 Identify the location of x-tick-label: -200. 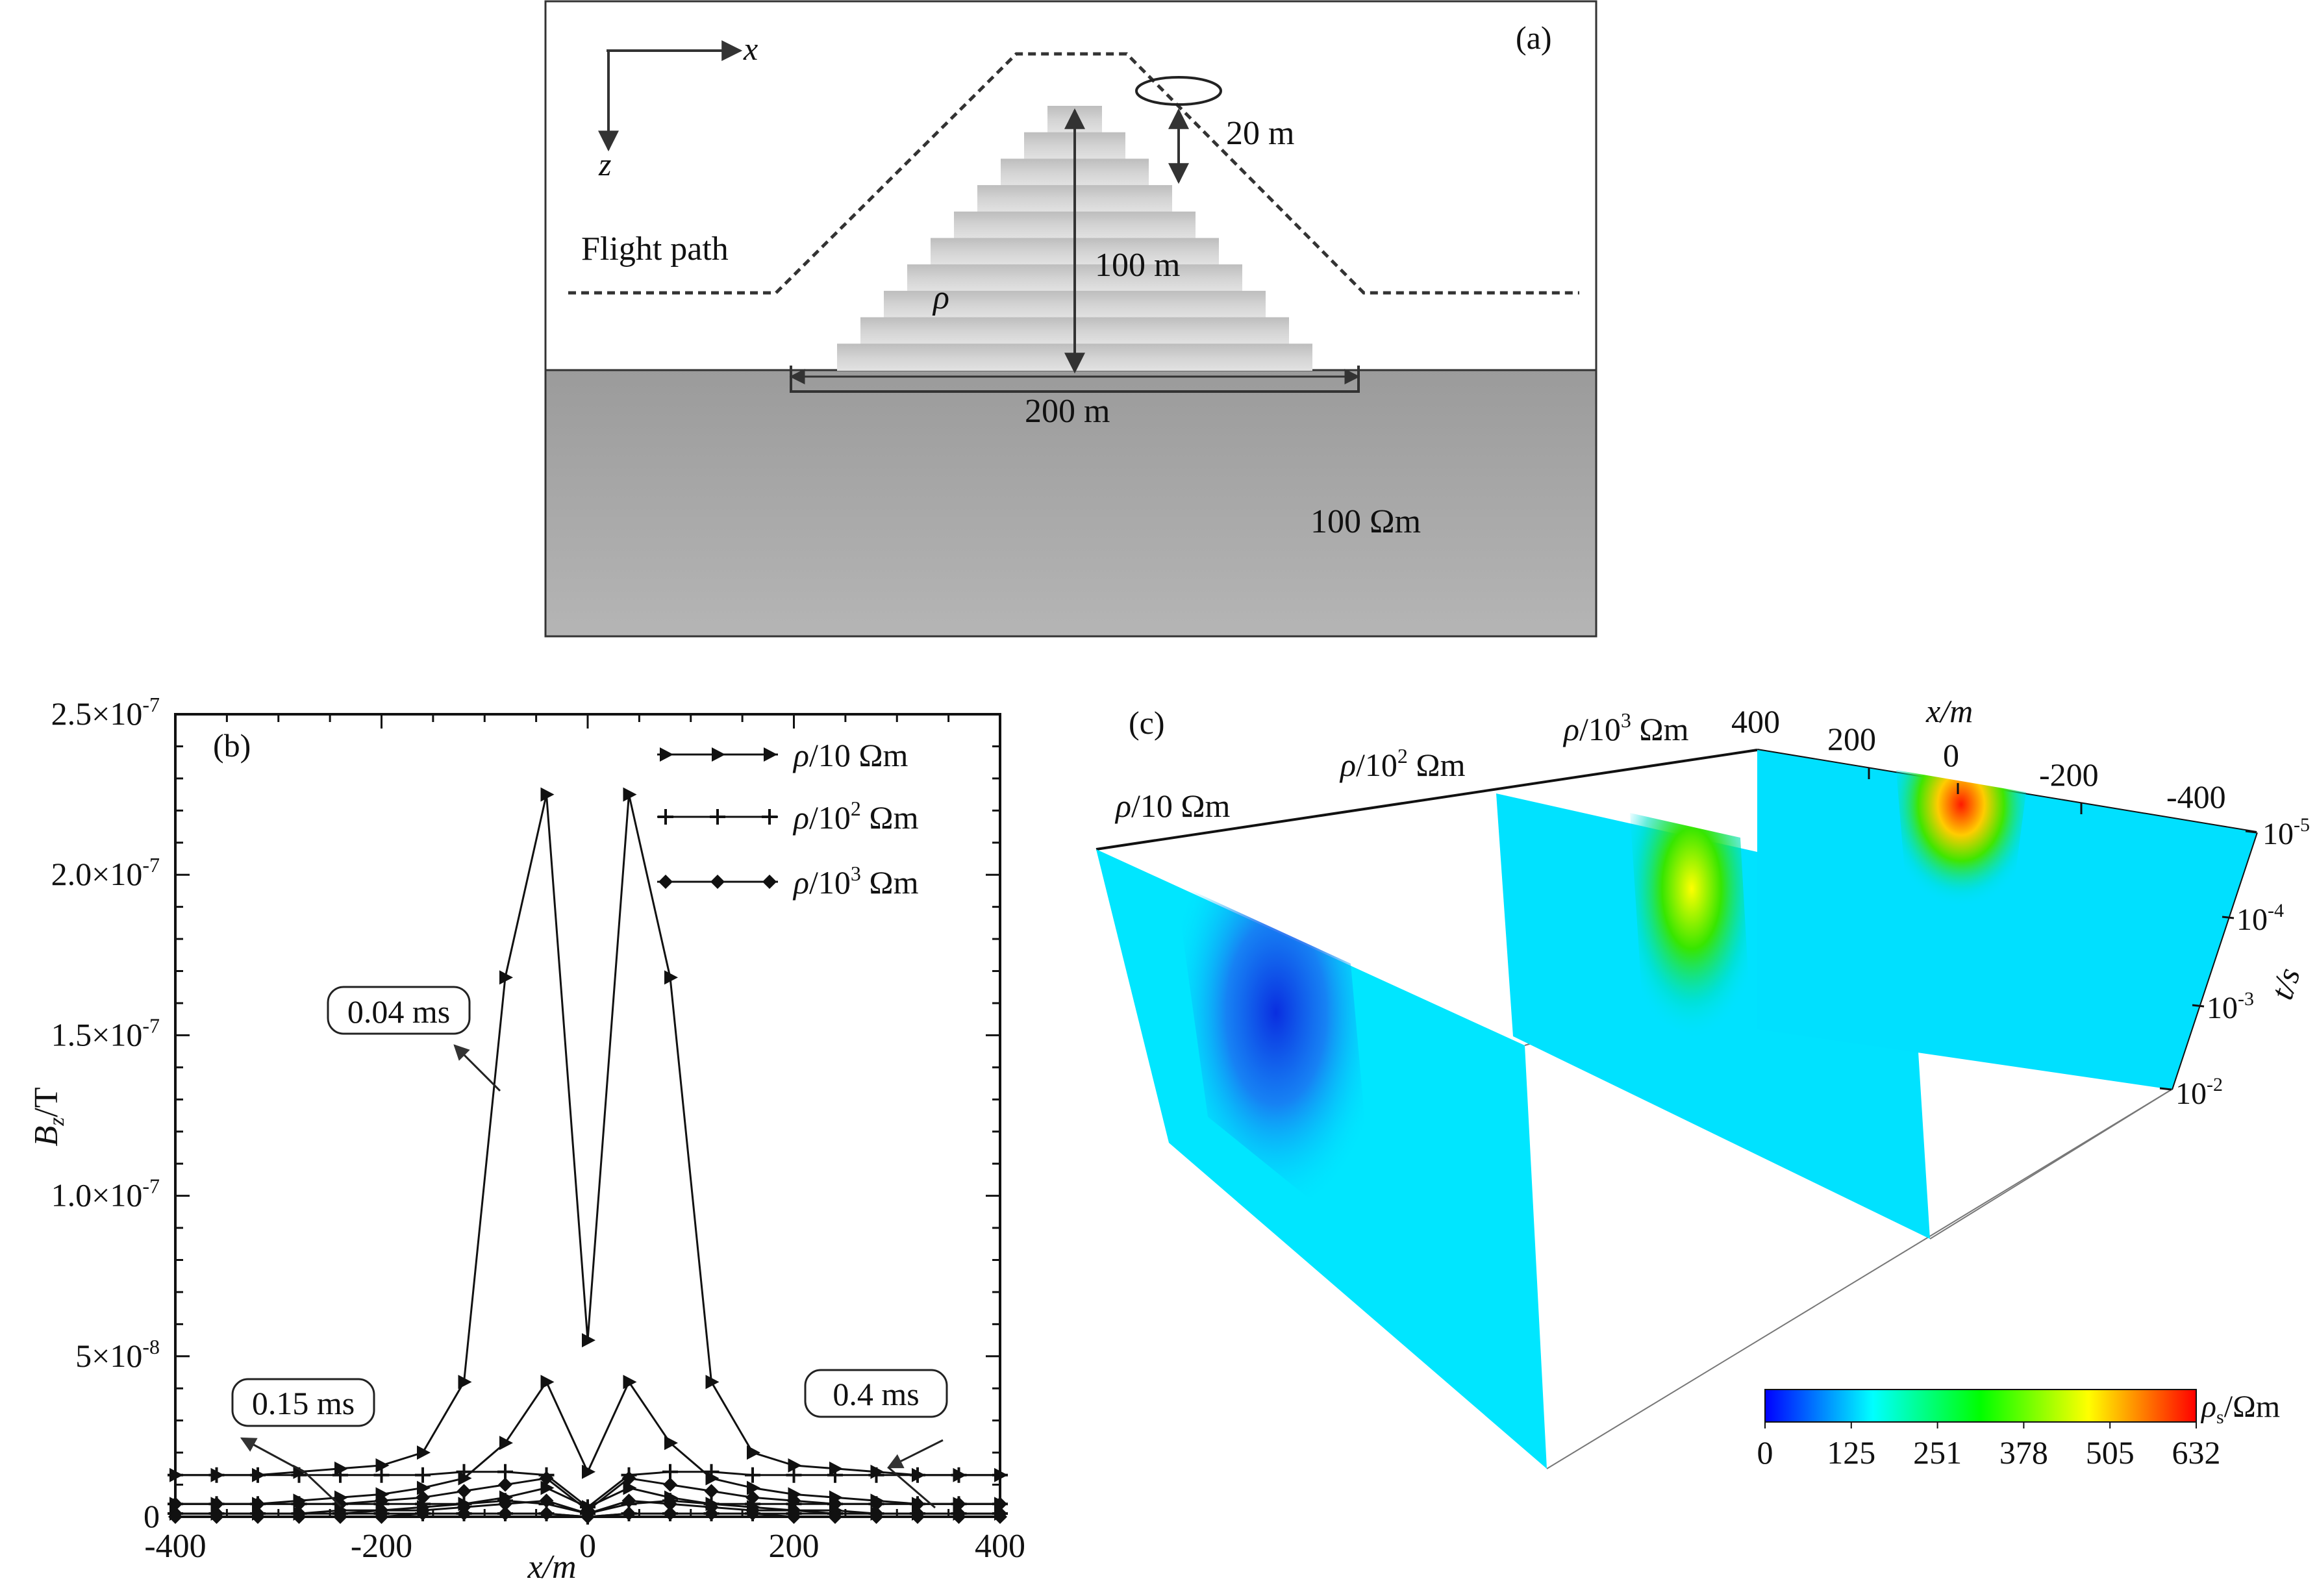
(381, 1546).